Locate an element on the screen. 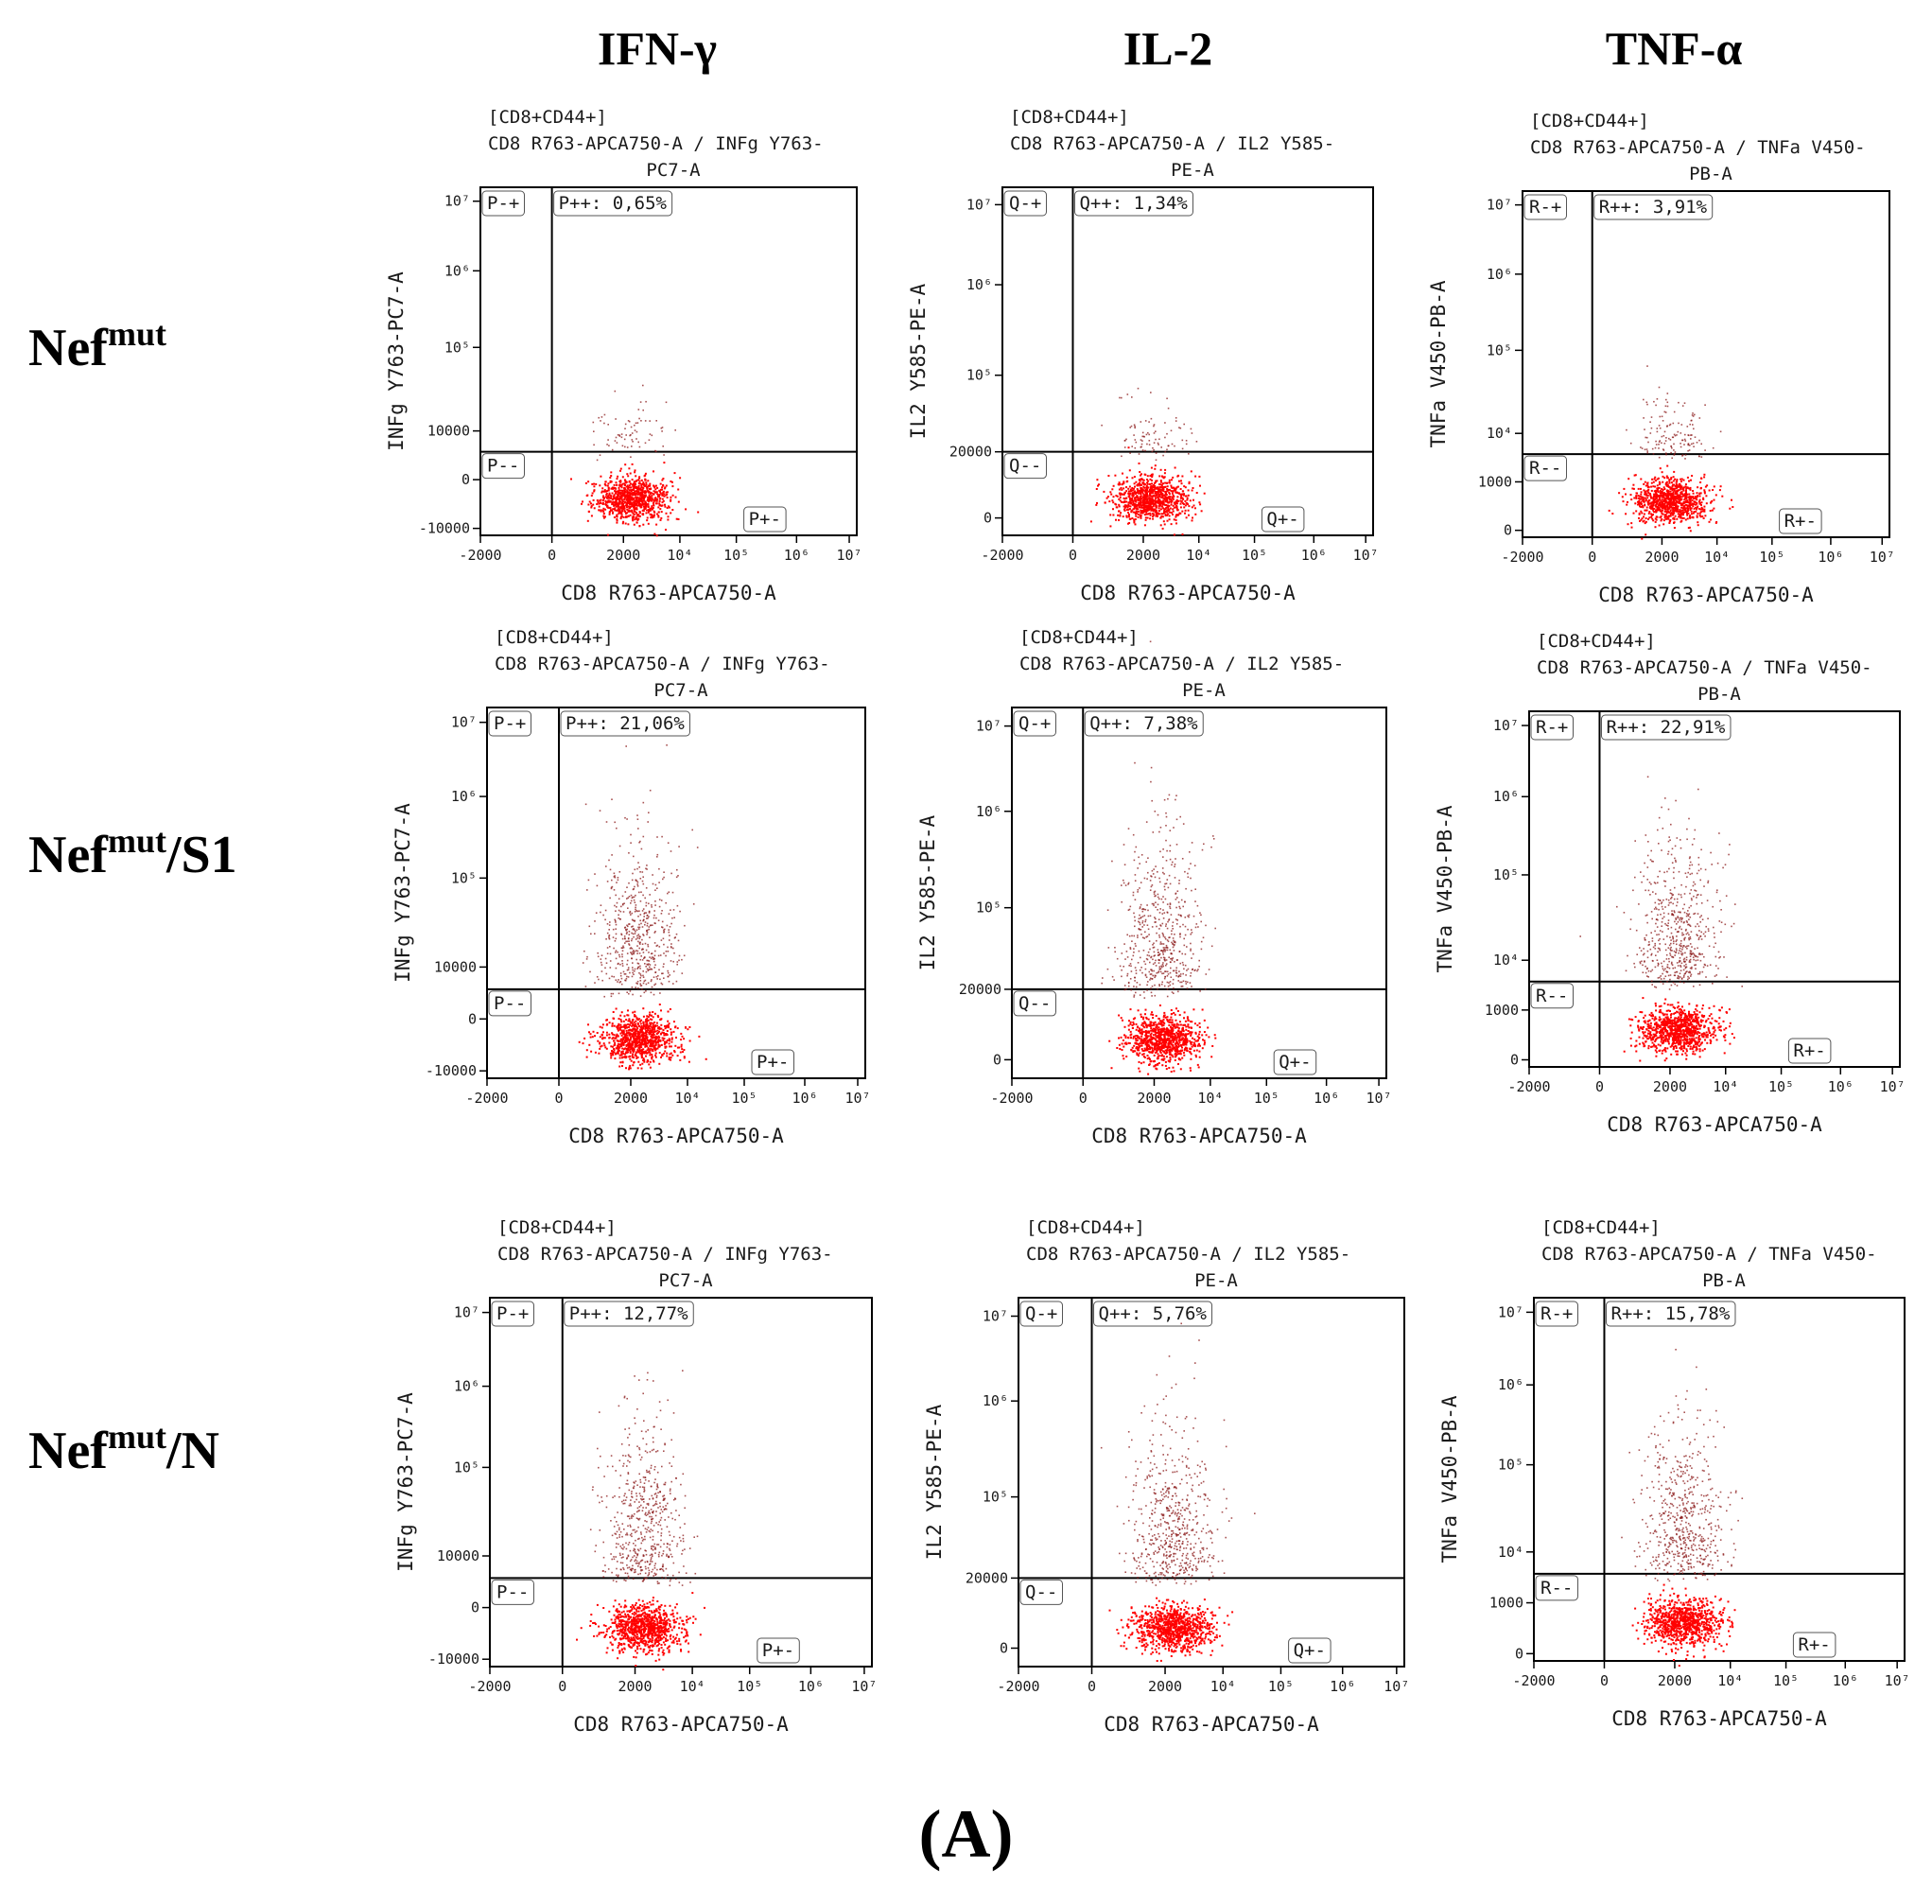 The width and height of the screenshot is (1932, 1904). quadrant-label-upper-right: Q++: 7,38% is located at coordinates (1143, 724).